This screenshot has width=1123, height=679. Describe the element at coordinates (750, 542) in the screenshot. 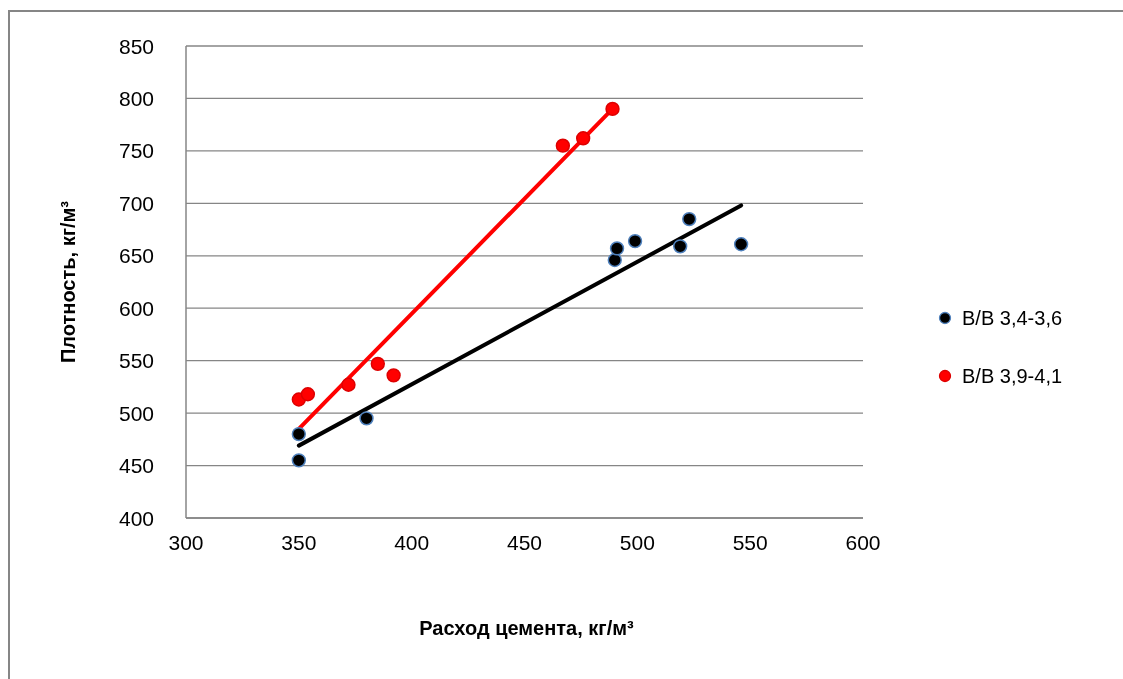

I see `x-tick-label: 550` at that location.